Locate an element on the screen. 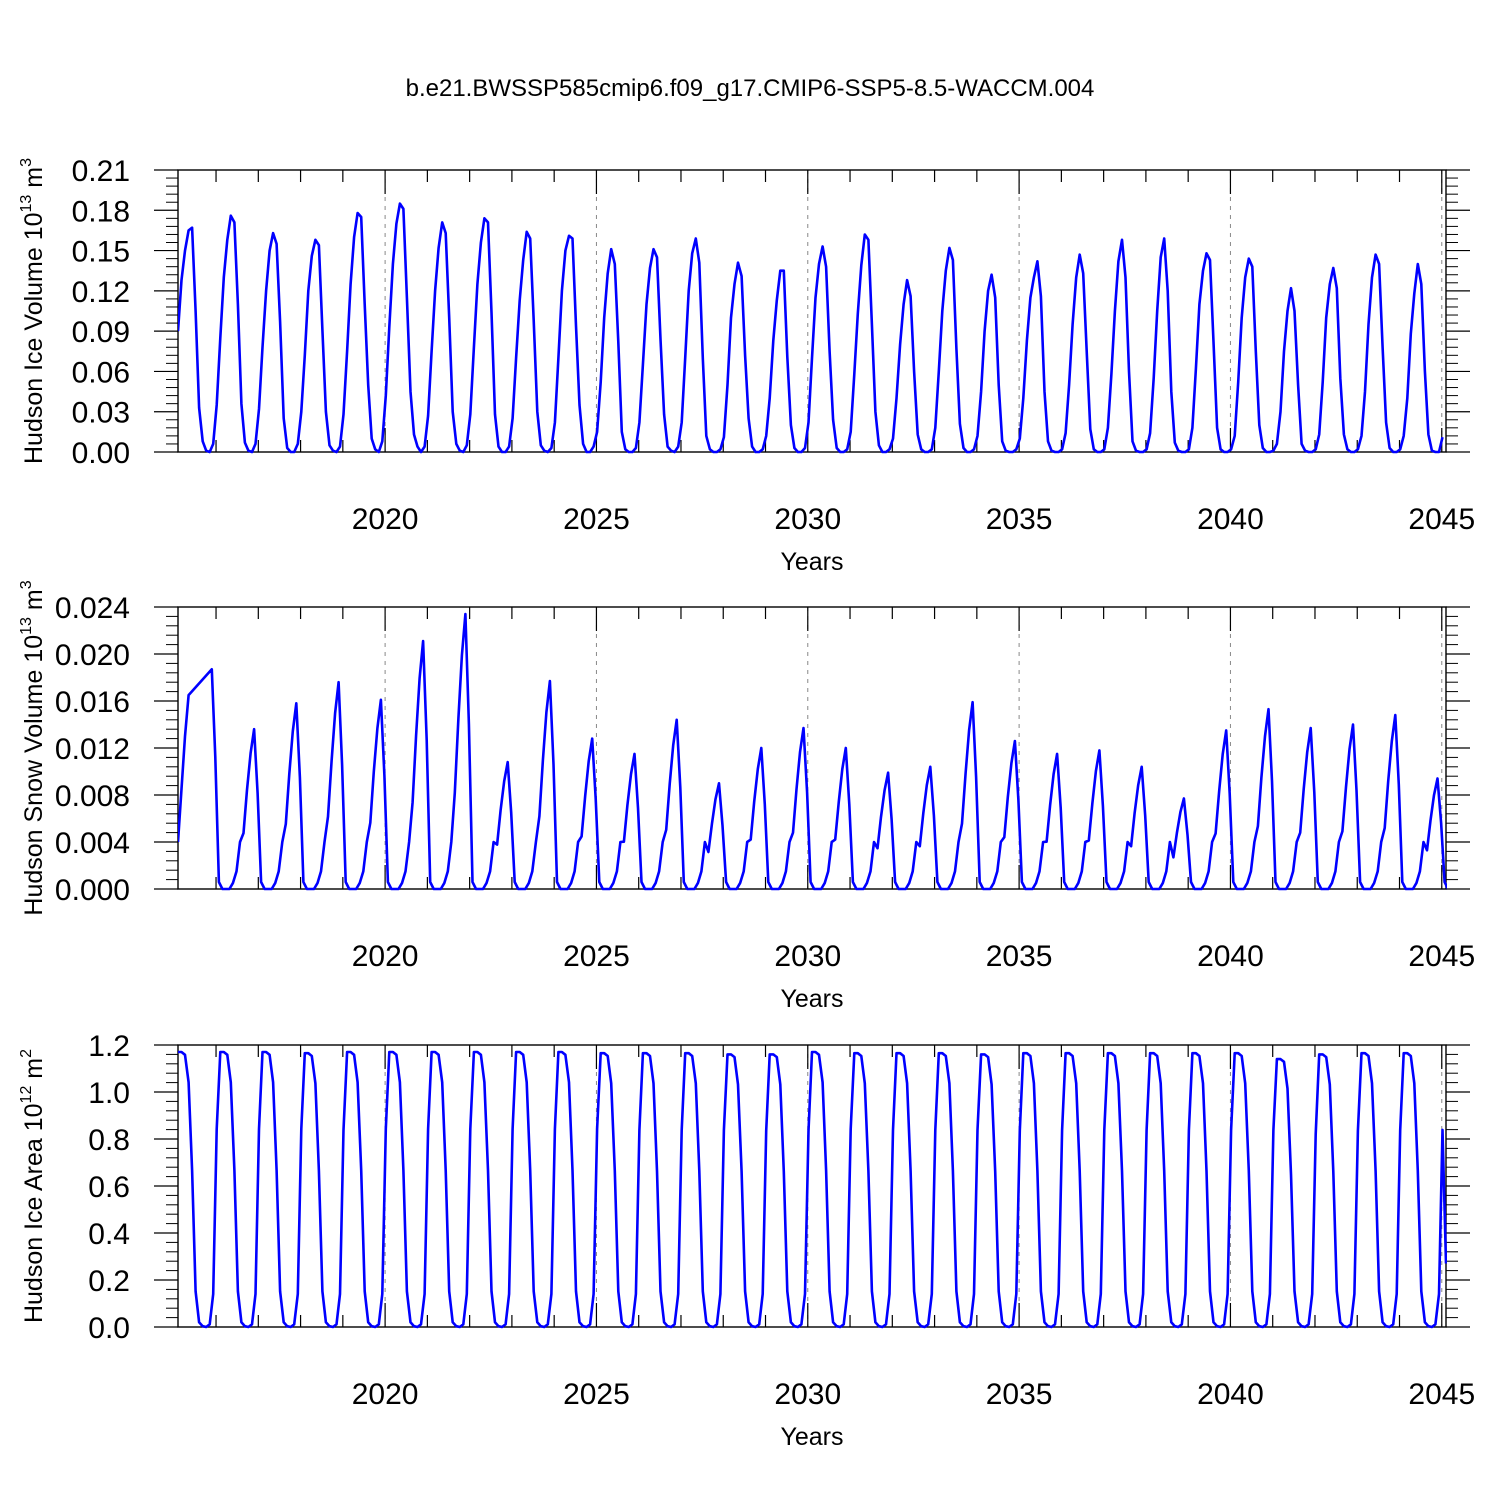  y-tick-label: 0.21 is located at coordinates (101, 171).